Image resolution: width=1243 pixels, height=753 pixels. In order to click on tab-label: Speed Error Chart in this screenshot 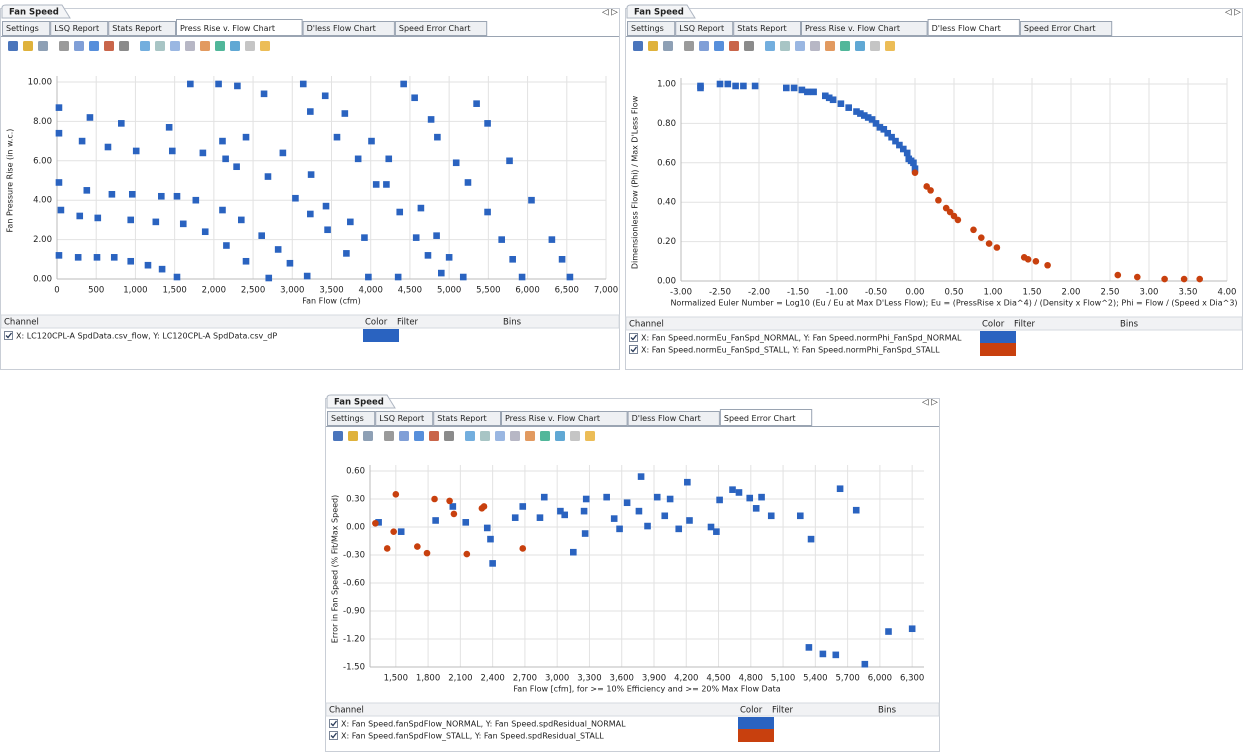, I will do `click(1060, 28)`.